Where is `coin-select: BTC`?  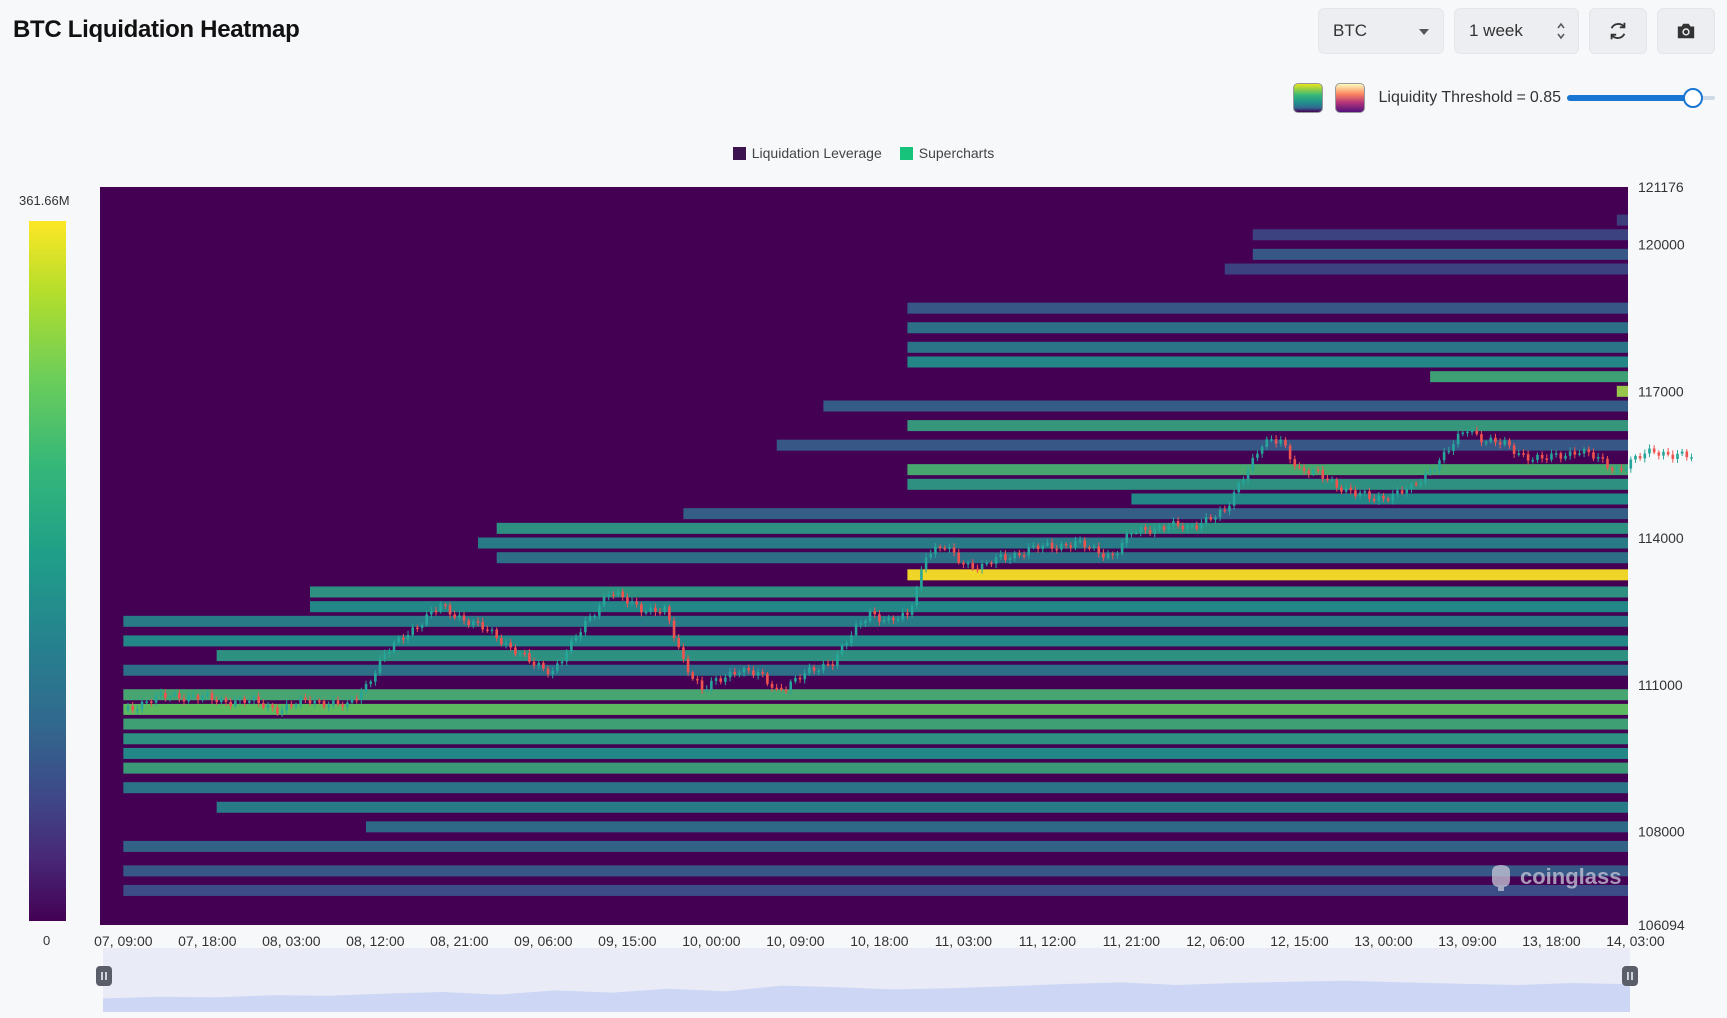
coin-select: BTC is located at coordinates (1381, 31).